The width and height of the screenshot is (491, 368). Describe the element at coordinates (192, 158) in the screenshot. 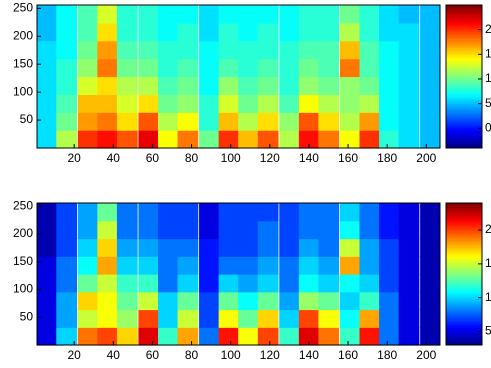

I see `x-tick-label: 80` at that location.